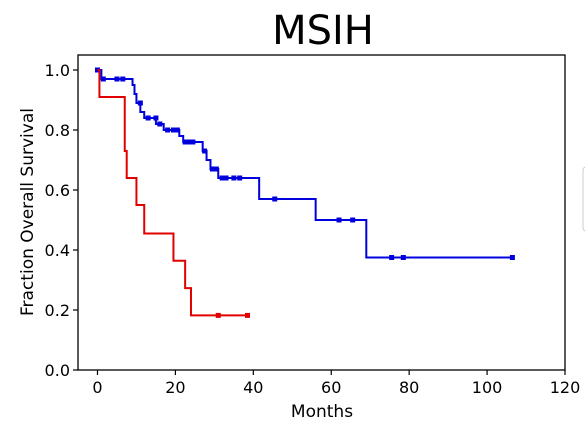  I want to click on x-tick-label: 0, so click(97, 387).